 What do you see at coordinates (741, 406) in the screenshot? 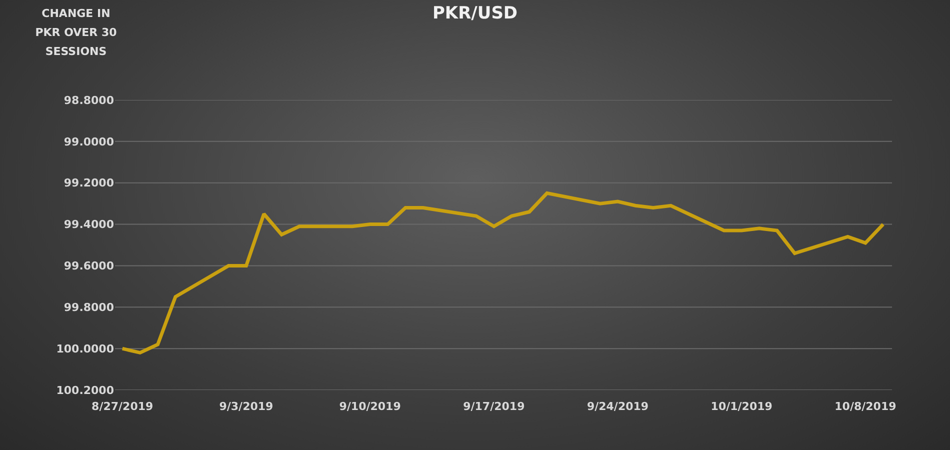
I see `x-tick-label: 10/1/2019` at bounding box center [741, 406].